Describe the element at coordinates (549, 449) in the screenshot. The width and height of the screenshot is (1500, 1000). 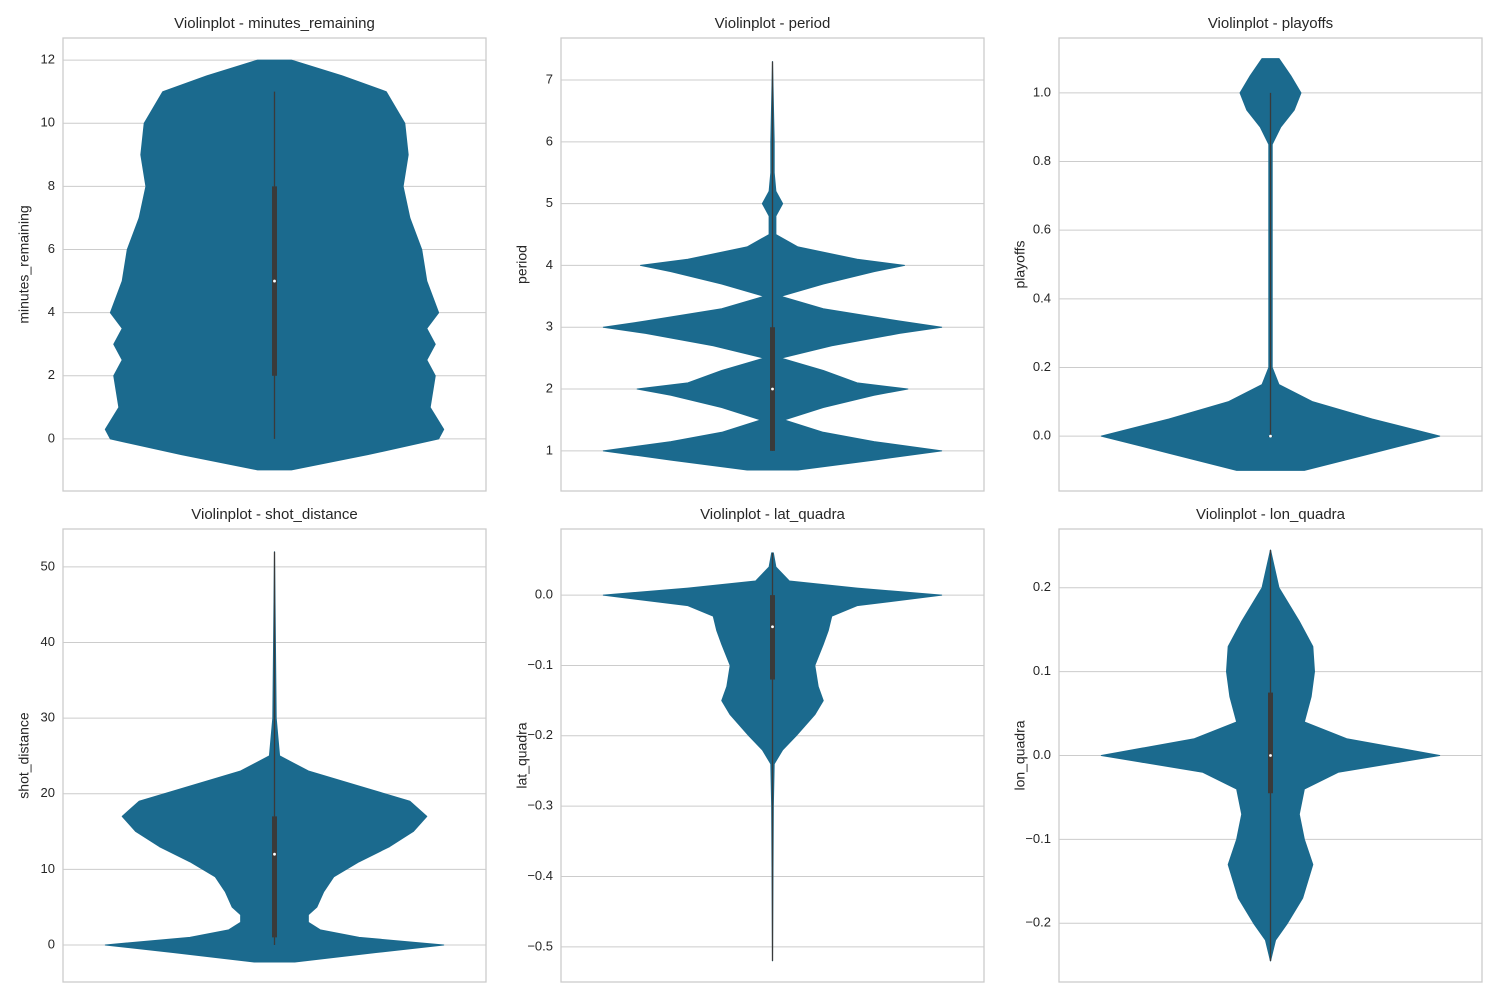
I see `y-tick-label: 1` at that location.